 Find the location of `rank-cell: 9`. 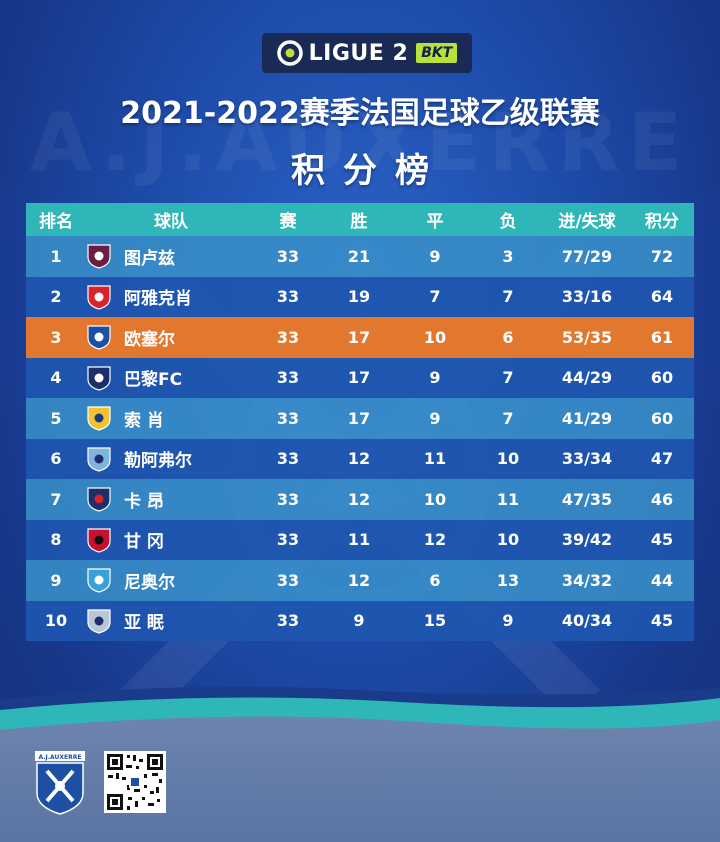

rank-cell: 9 is located at coordinates (56, 580).